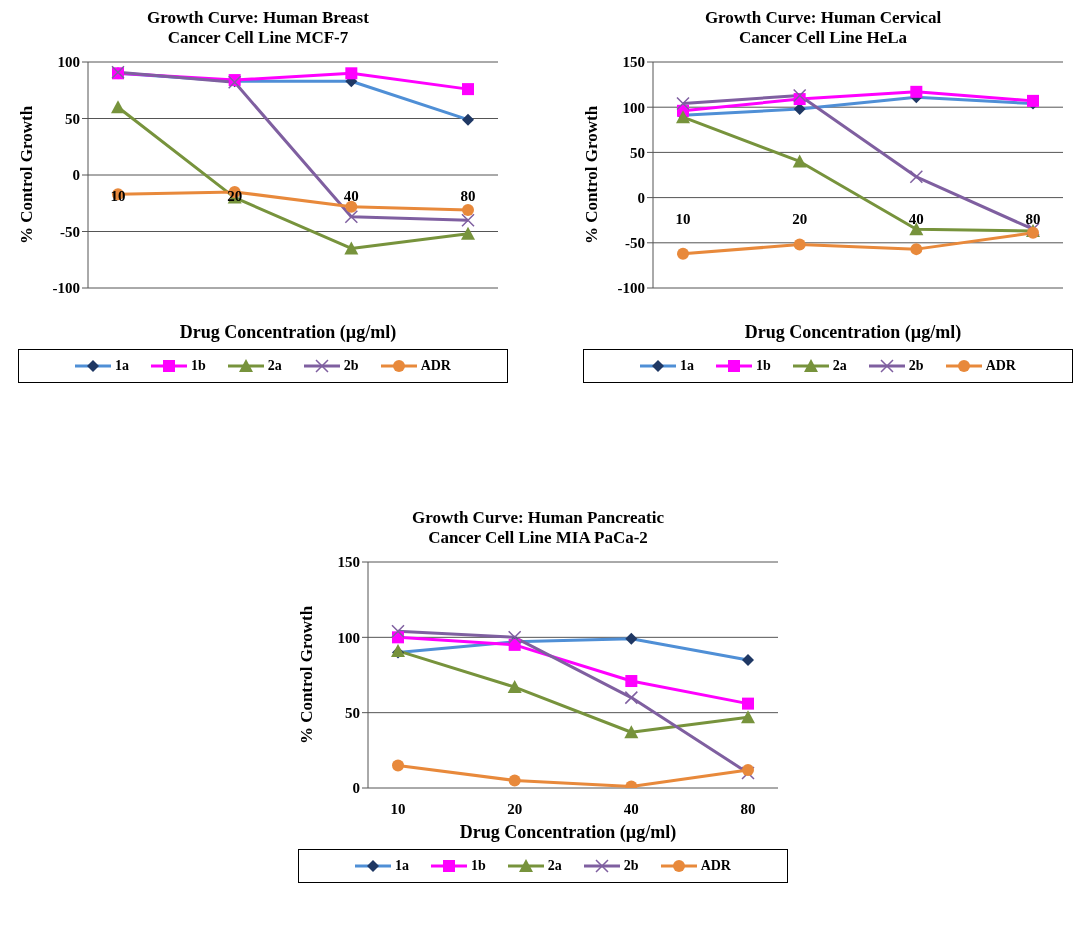 This screenshot has height=951, width=1089. What do you see at coordinates (823, 28) in the screenshot?
I see `chart-title: Growth Curve: Human Cervical Cancer Cell Line HeLa` at bounding box center [823, 28].